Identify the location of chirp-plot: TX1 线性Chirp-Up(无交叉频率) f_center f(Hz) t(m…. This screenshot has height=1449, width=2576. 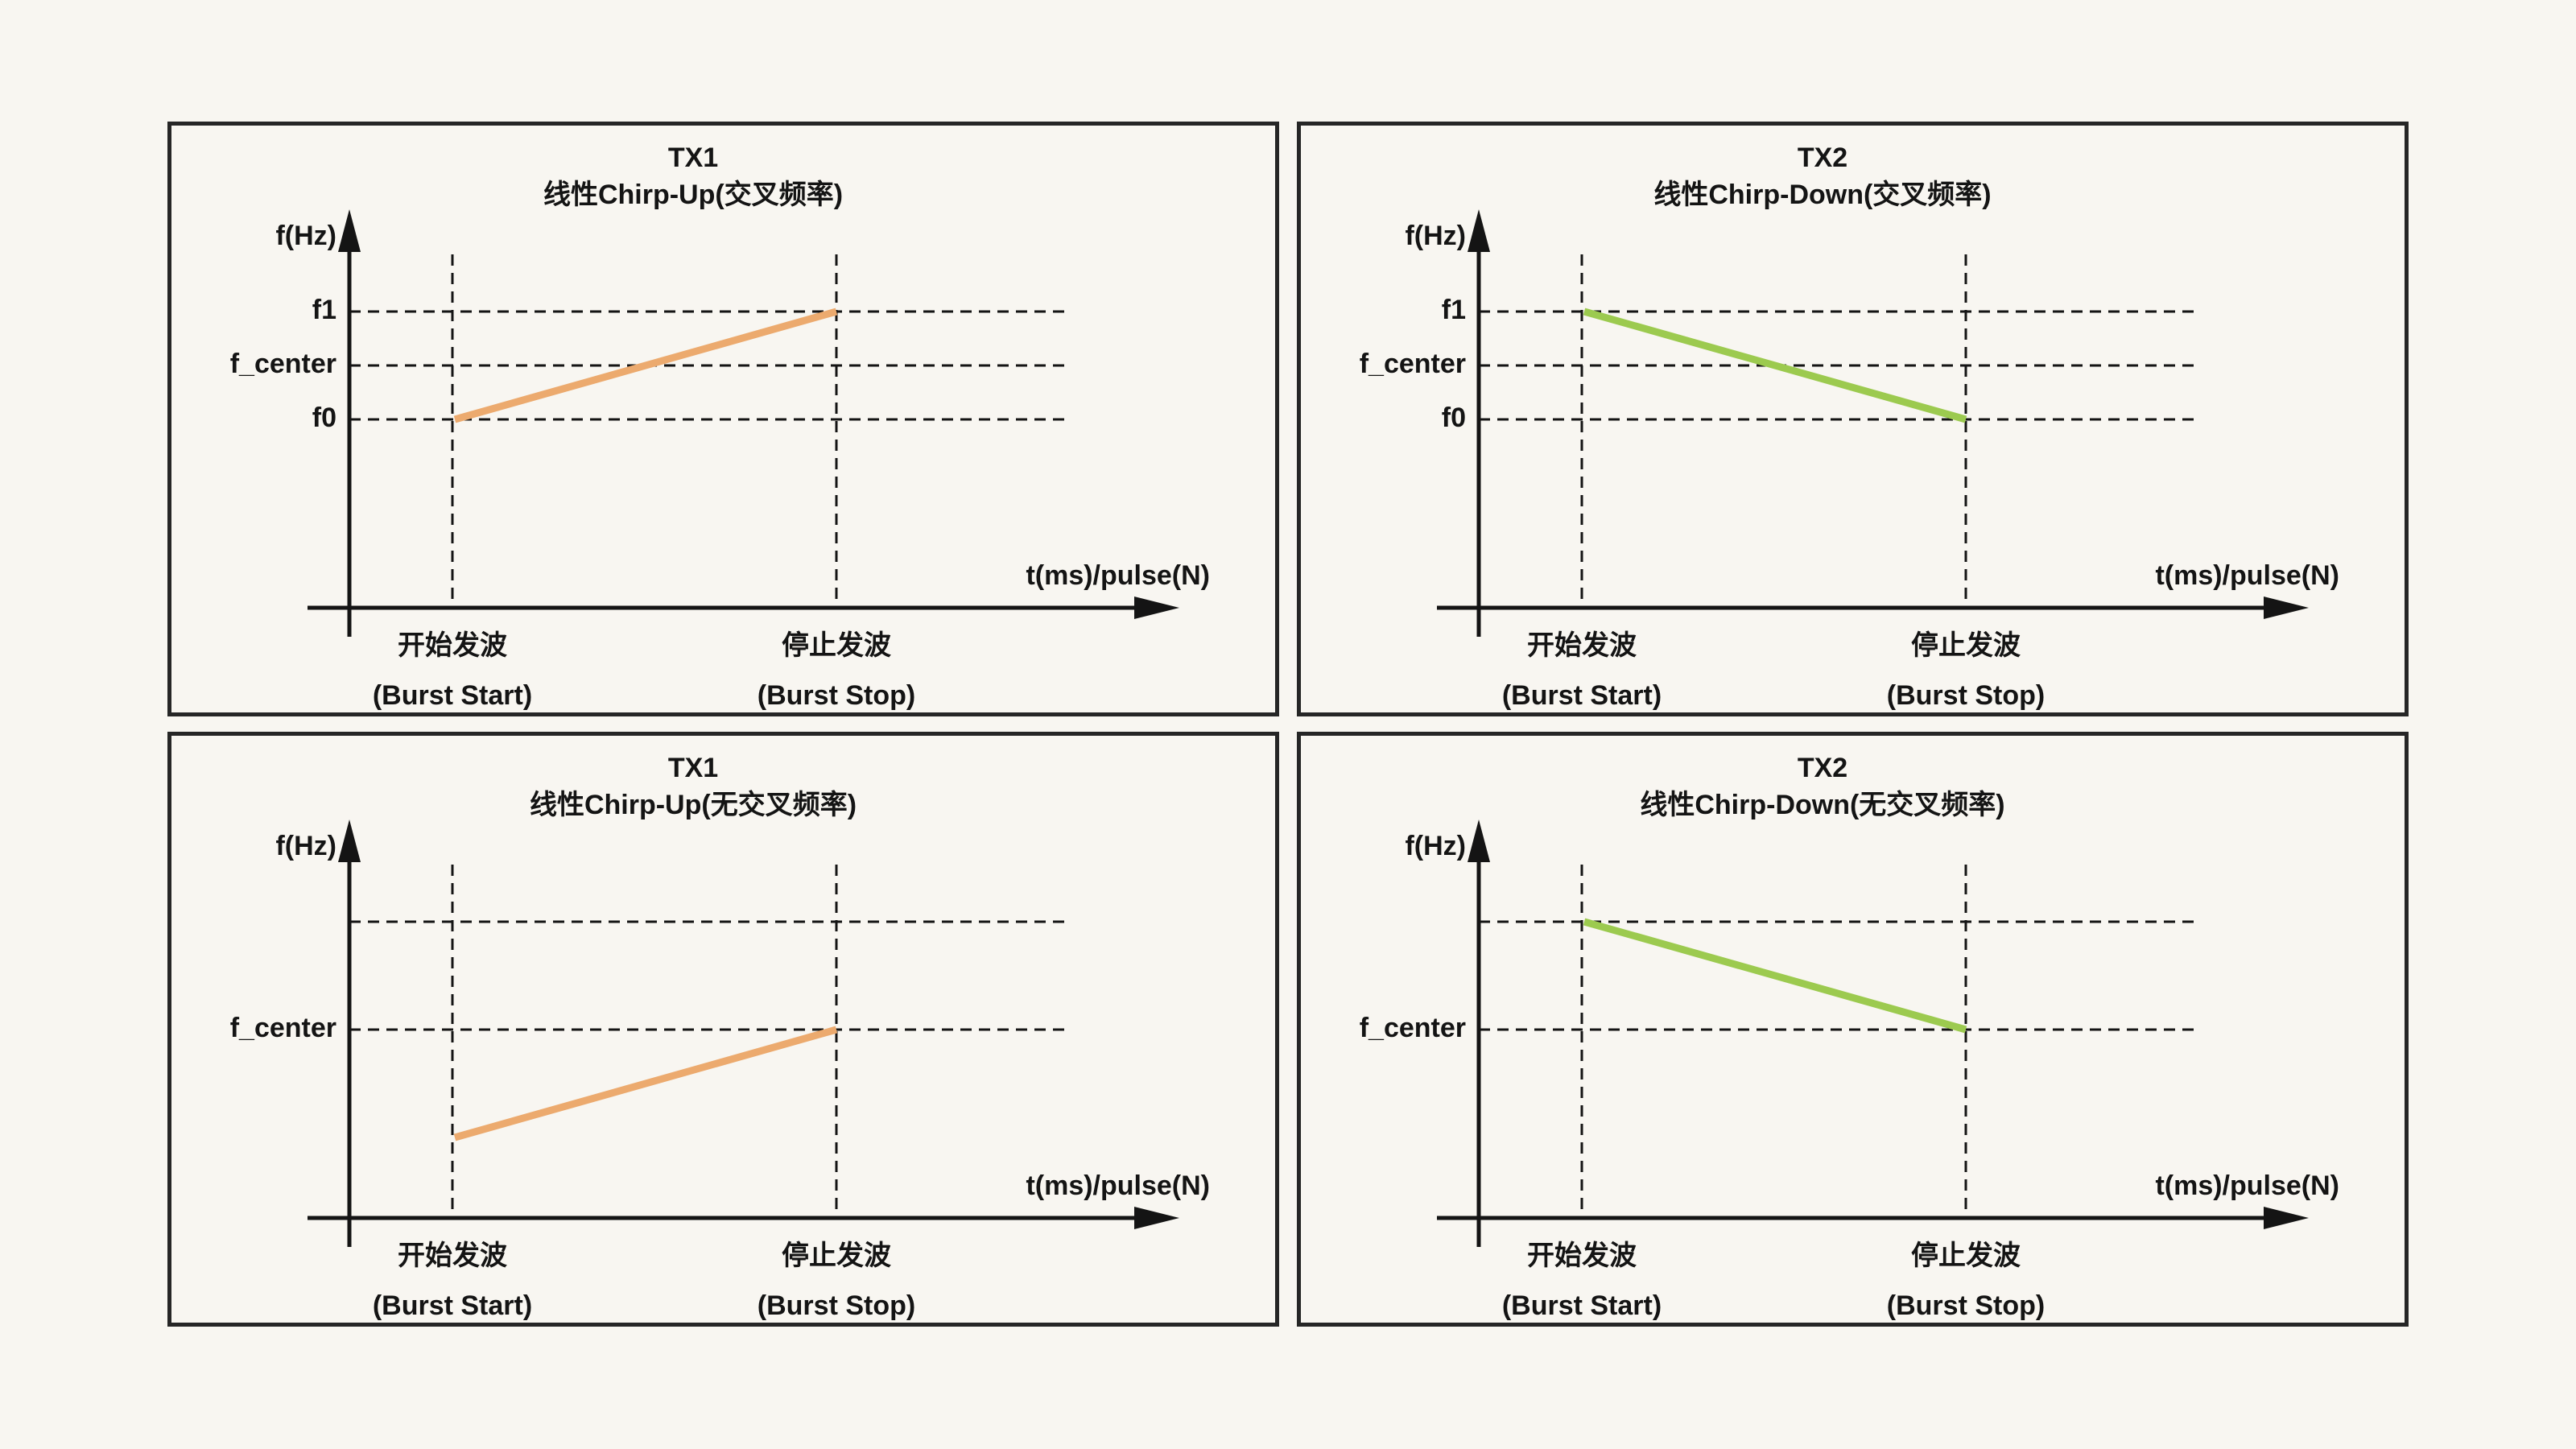
(720, 1037).